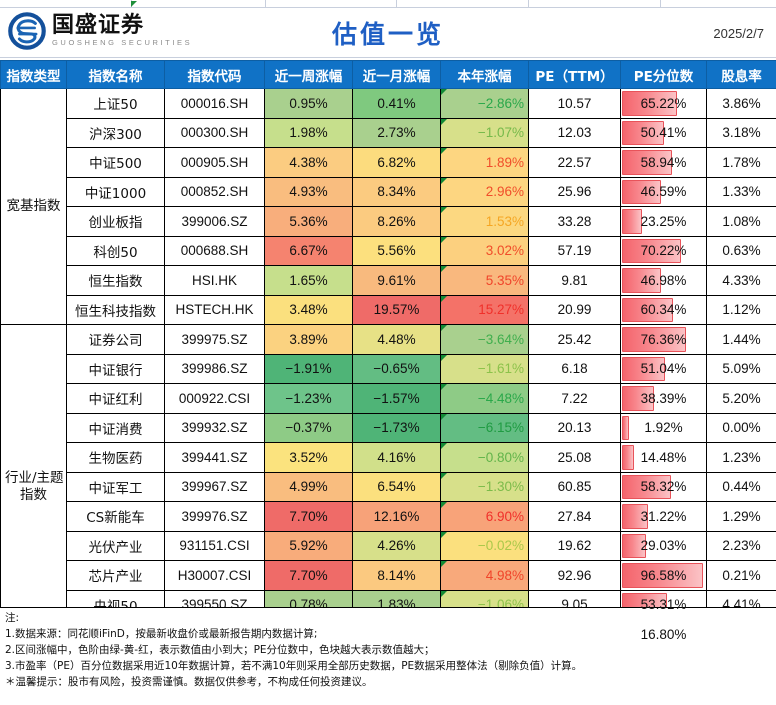 The height and width of the screenshot is (705, 776). What do you see at coordinates (396, 575) in the screenshot?
I see `month-change-cell: 8.14%` at bounding box center [396, 575].